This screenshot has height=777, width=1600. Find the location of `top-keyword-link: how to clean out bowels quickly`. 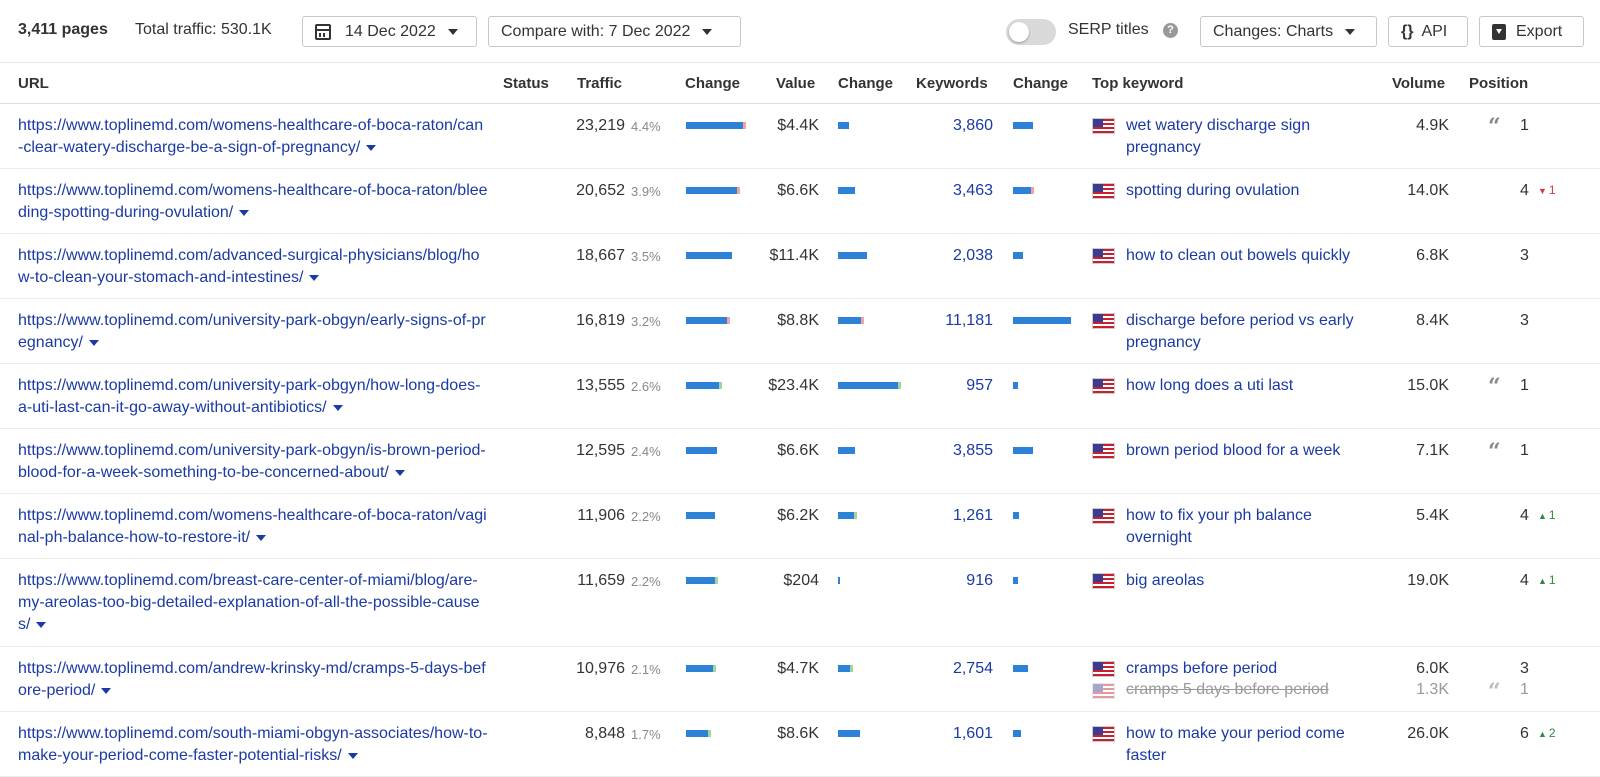

top-keyword-link: how to clean out bowels quickly is located at coordinates (1238, 255).